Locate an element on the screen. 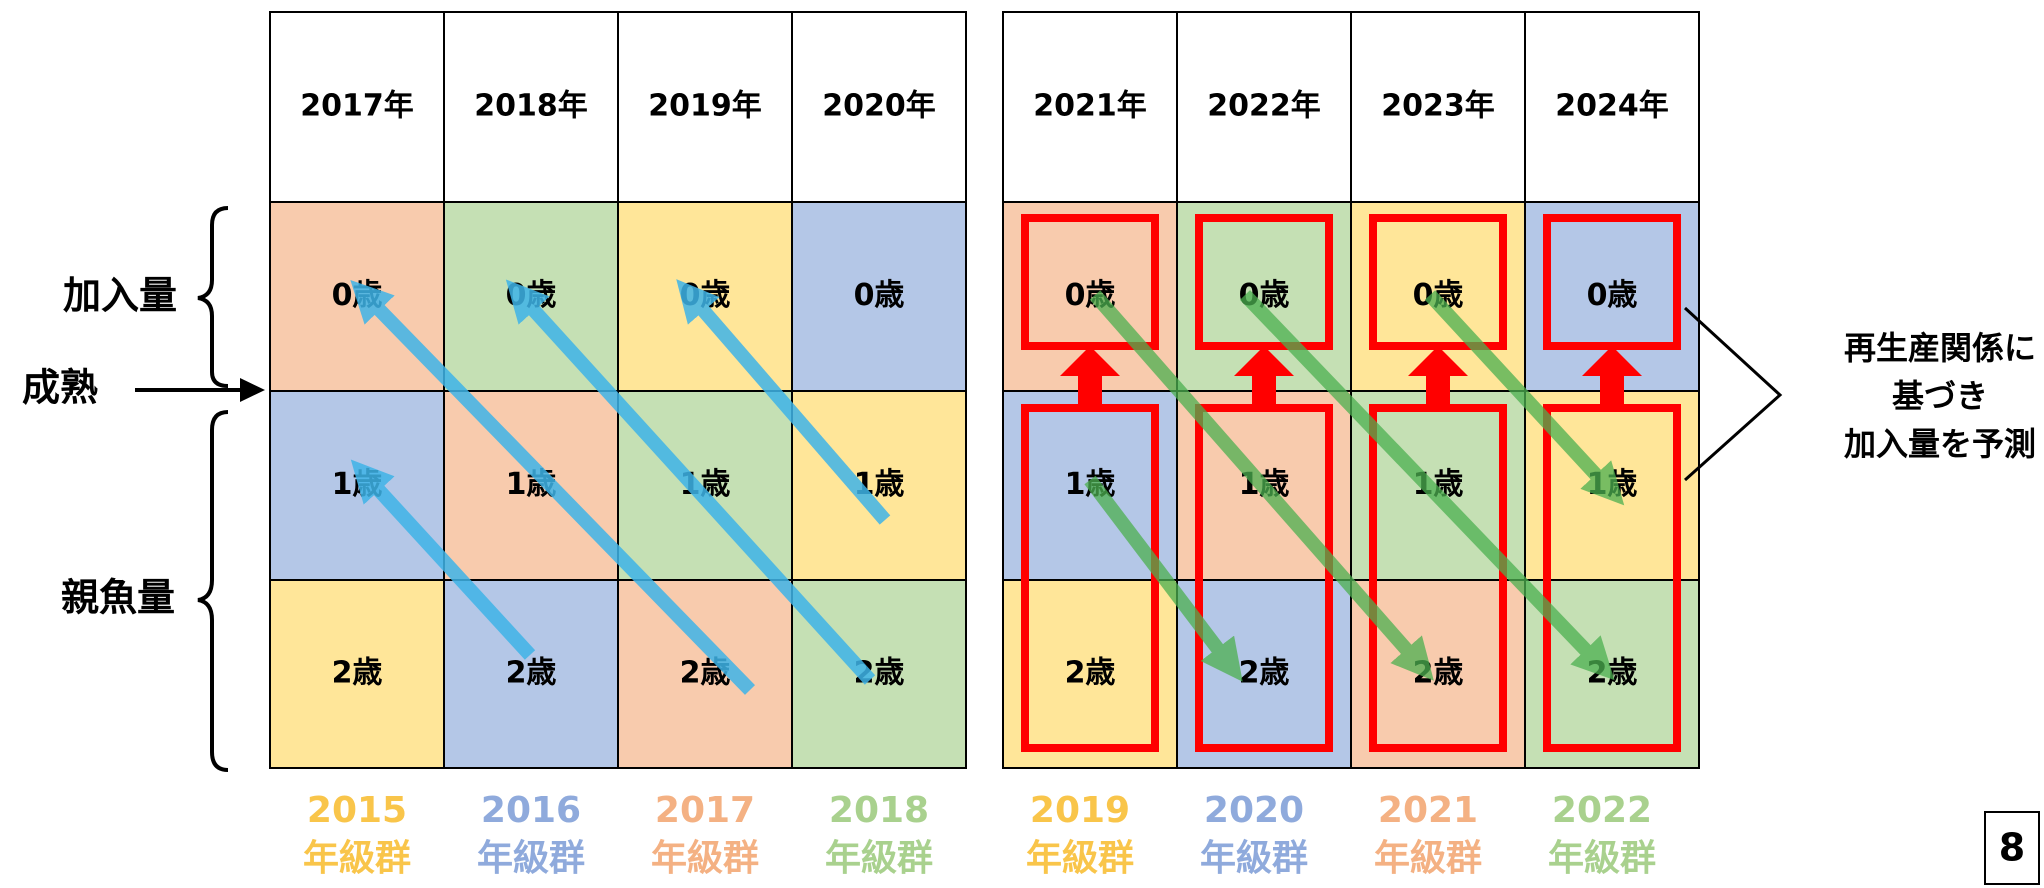 Image resolution: width=2044 pixels, height=888 pixels. year-header: 2018年 is located at coordinates (531, 106).